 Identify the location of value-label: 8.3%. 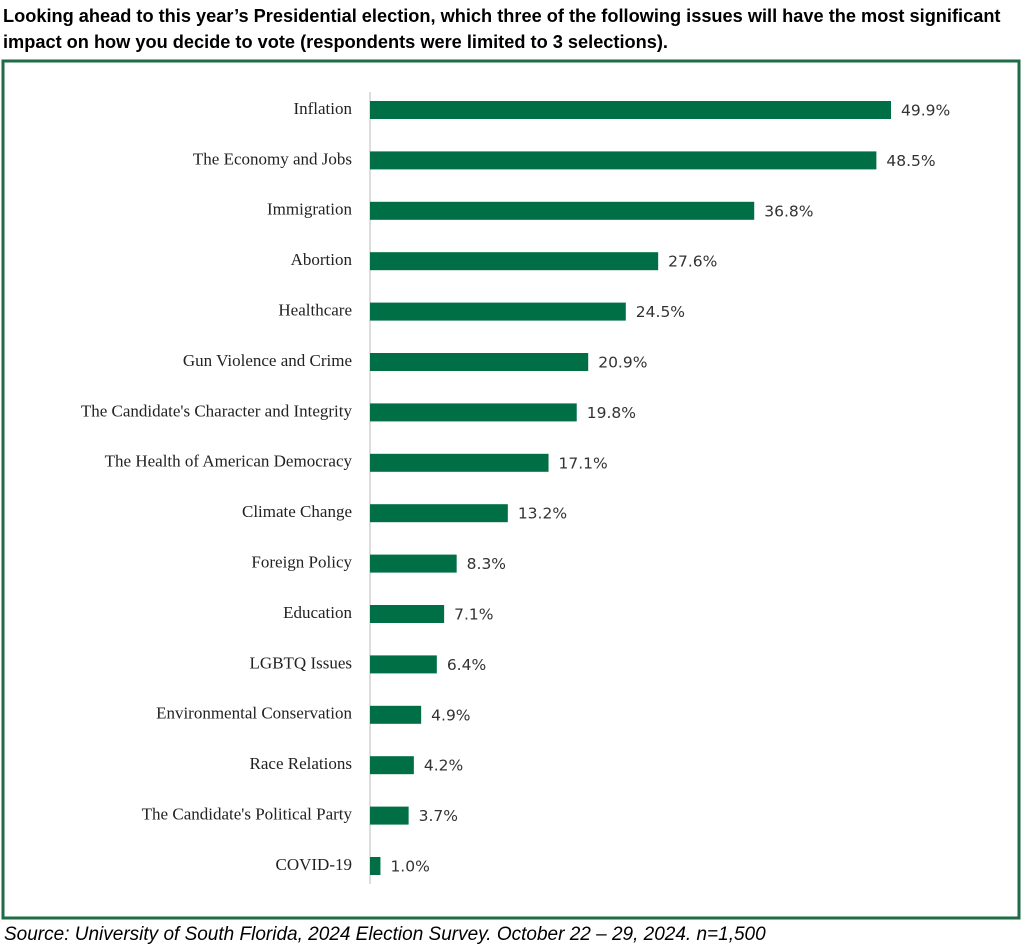
(486, 564).